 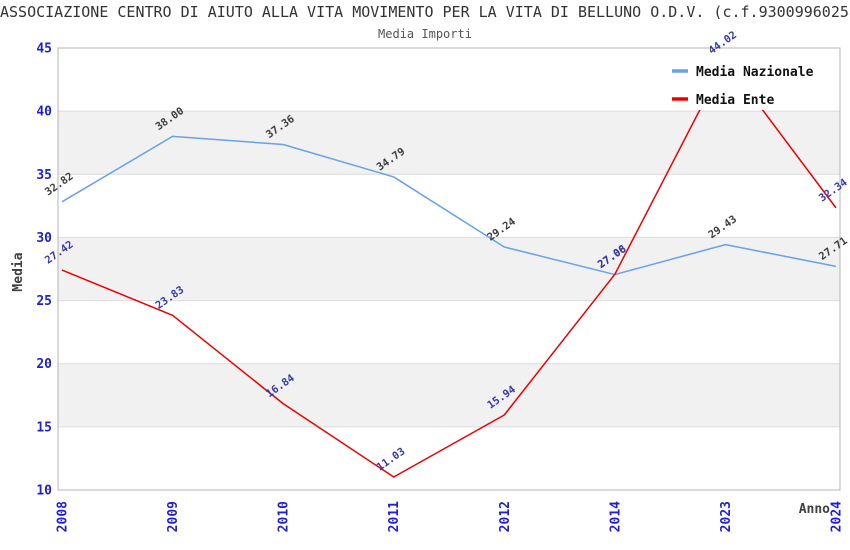 What do you see at coordinates (735, 100) in the screenshot?
I see `legend-label: Media Ente` at bounding box center [735, 100].